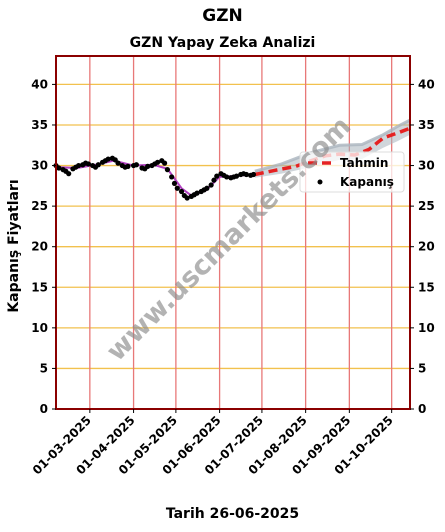 Image resolution: width=445 pixels, height=532 pixels. What do you see at coordinates (232, 163) in the screenshot?
I see `series-layer` at bounding box center [232, 163].